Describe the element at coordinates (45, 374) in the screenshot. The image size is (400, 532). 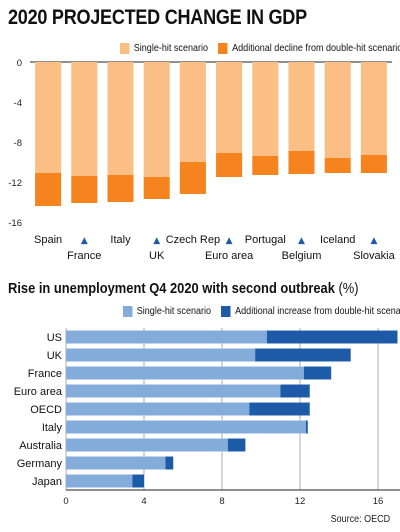
I see `unemp-category-label: France` at that location.